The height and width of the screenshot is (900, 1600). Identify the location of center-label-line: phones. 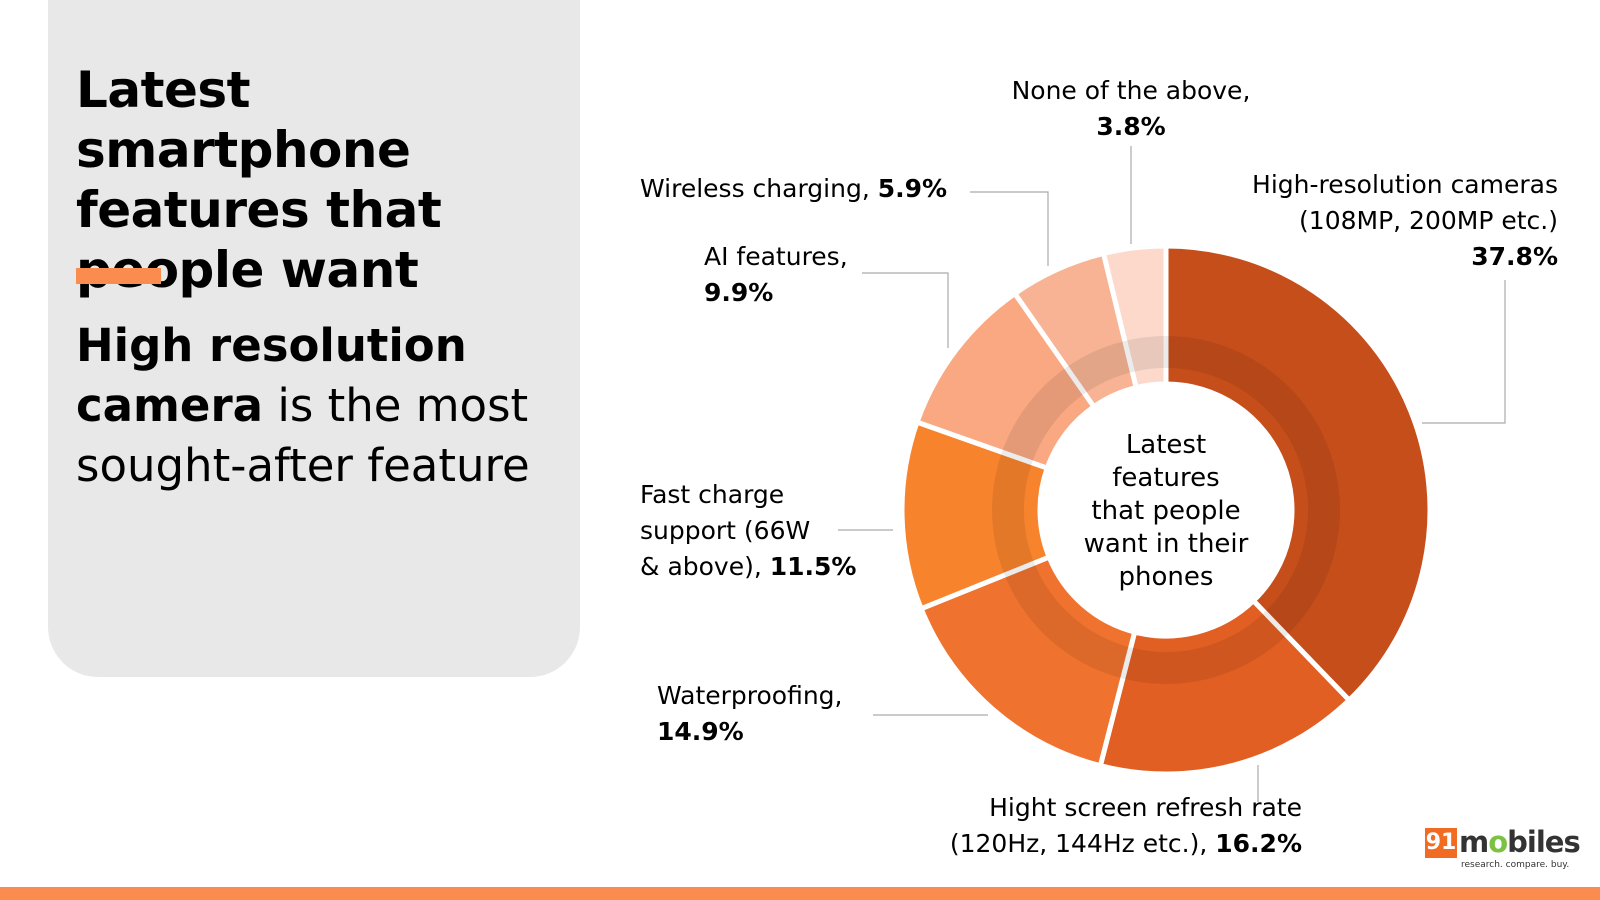
(1166, 577).